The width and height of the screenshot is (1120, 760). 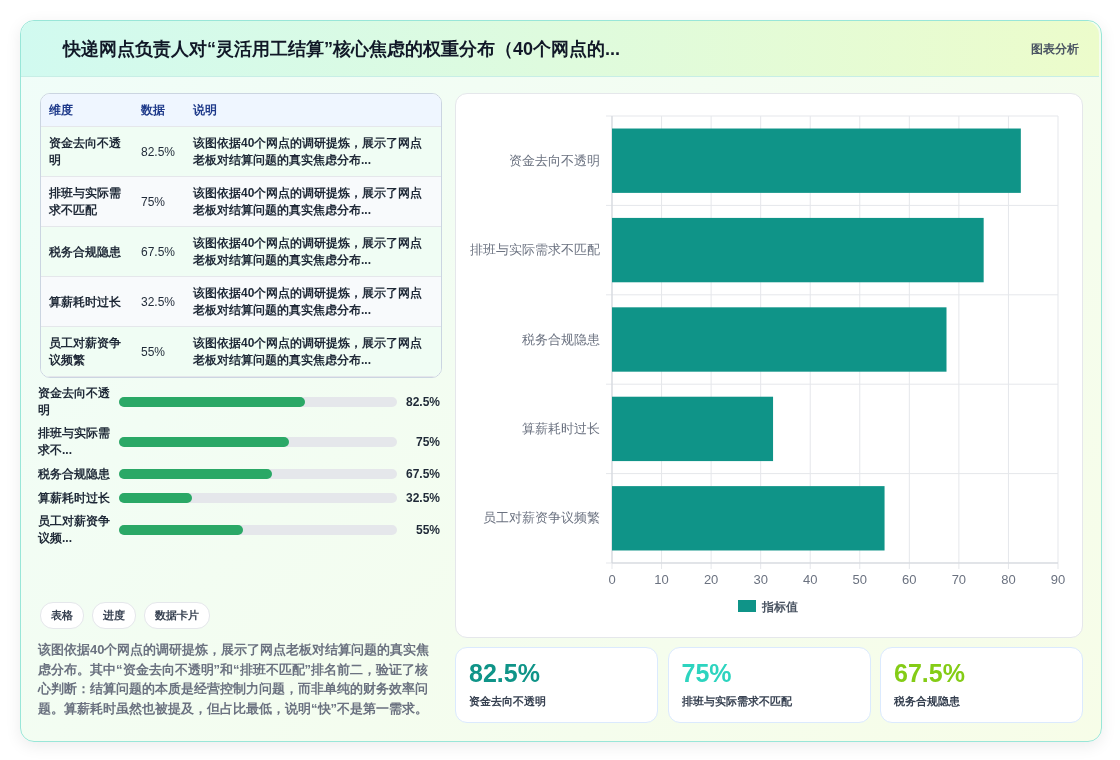 I want to click on text: 55%, so click(x=153, y=351).